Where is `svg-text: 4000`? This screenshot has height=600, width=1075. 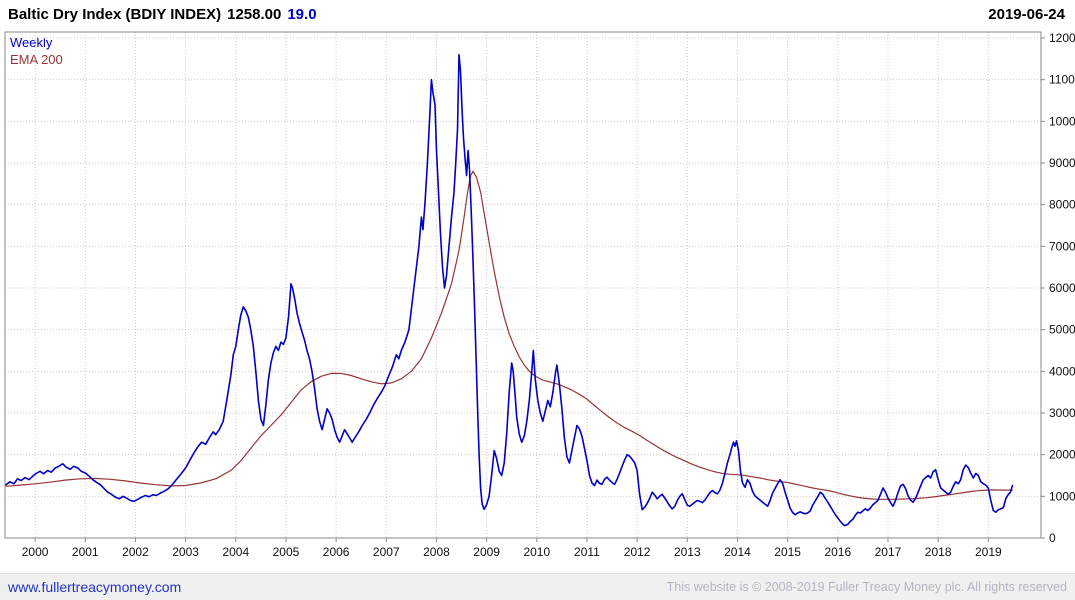
svg-text: 4000 is located at coordinates (1062, 371).